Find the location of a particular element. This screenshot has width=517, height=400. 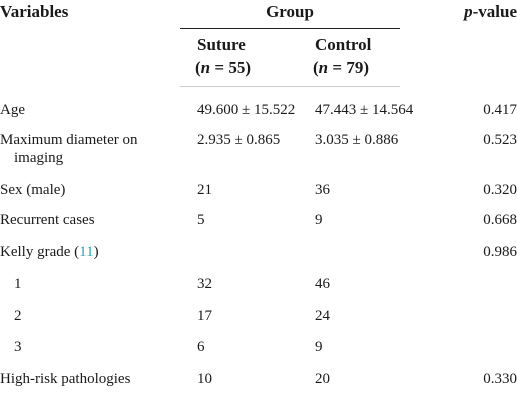

group-rule is located at coordinates (290, 28).